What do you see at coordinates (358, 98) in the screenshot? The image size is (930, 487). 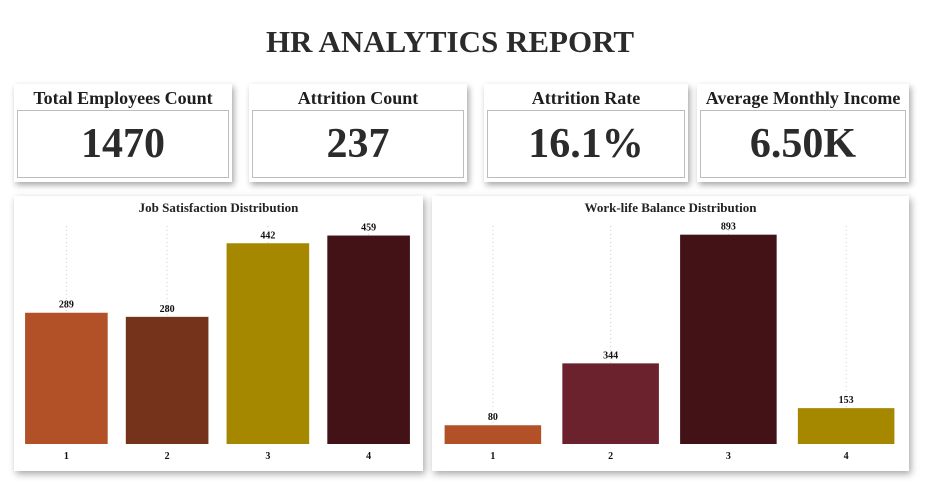 I see `kpi-label: Attrition Count` at bounding box center [358, 98].